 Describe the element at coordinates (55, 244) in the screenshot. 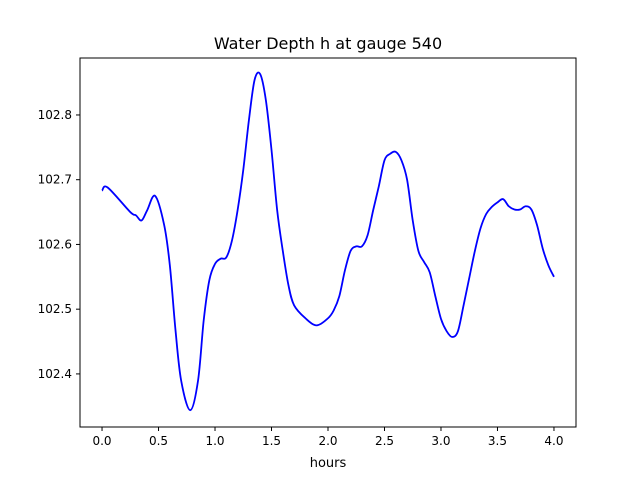

I see `y-tick-label: 102.6` at that location.